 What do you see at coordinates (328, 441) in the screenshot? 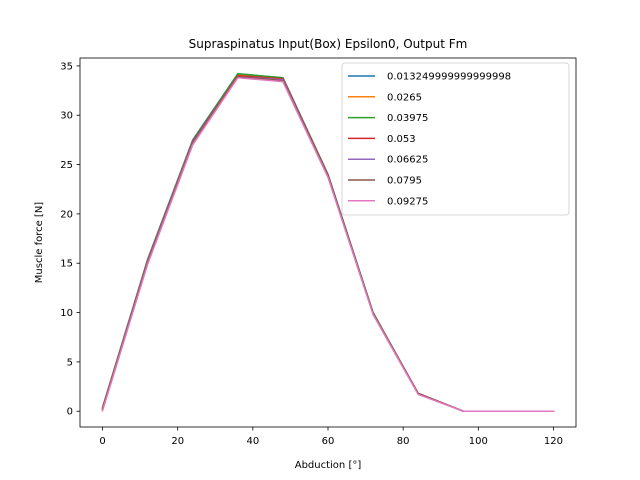
I see `x-tick-label: 60` at bounding box center [328, 441].